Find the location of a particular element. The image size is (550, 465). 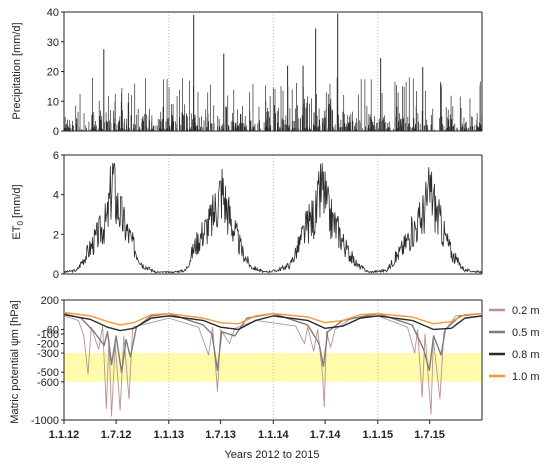

mp-xtick-label: 1.1.12 is located at coordinates (64, 435).